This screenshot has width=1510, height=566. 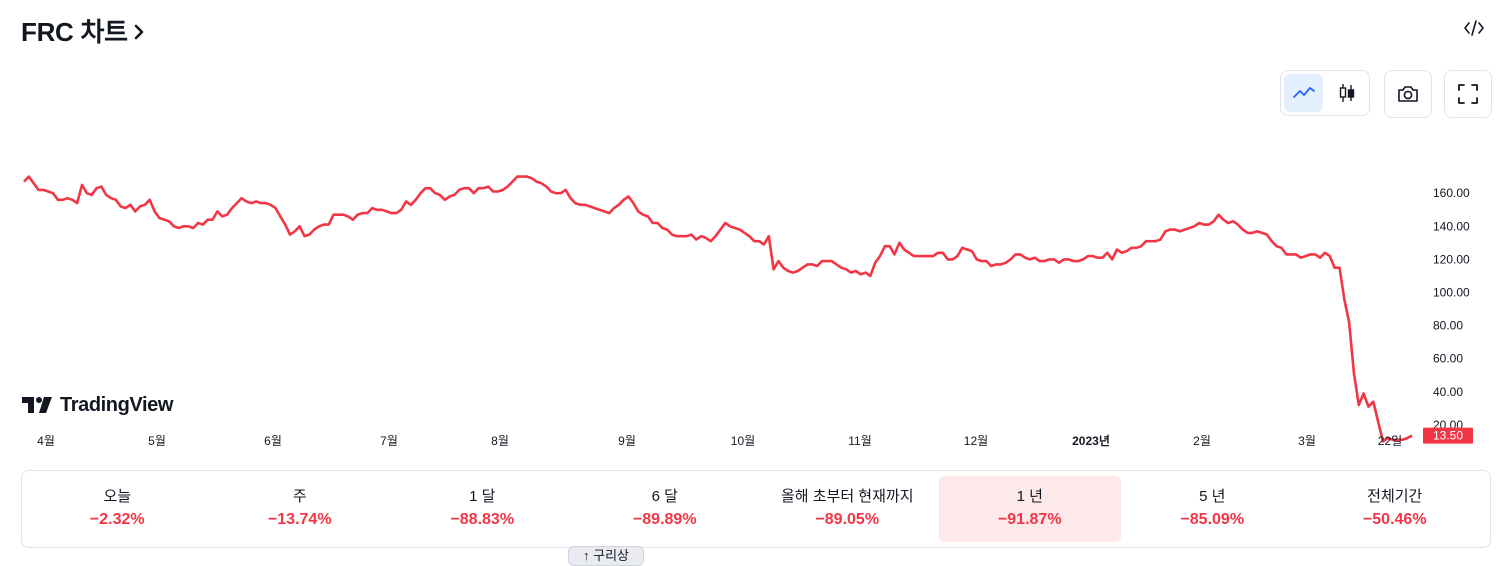 I want to click on performance-item: 올해 초부터 현재까지 −89.05%, so click(x=847, y=509).